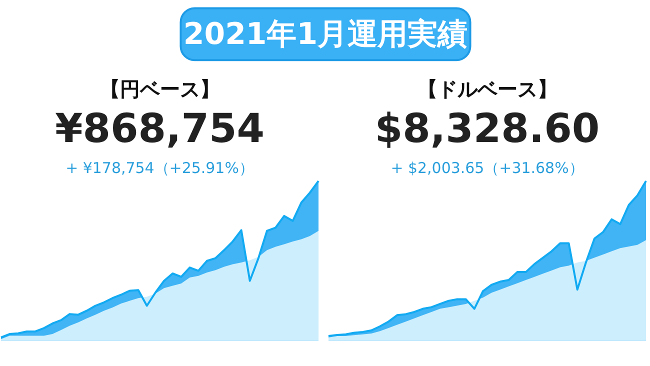 The height and width of the screenshot is (366, 650). What do you see at coordinates (487, 89) in the screenshot?
I see `chart-title: 【ドルベース】` at bounding box center [487, 89].